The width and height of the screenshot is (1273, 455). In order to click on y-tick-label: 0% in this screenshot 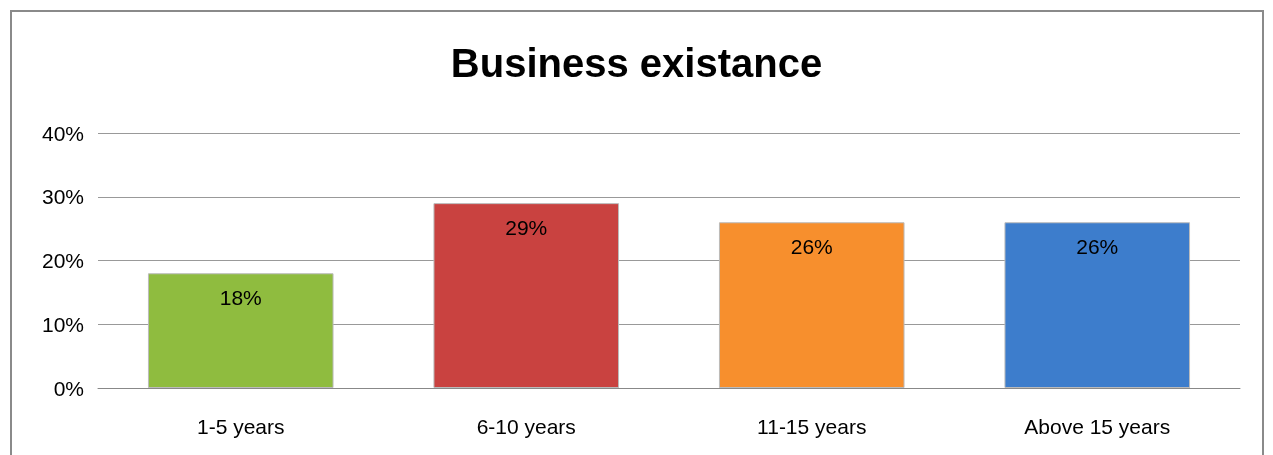, I will do `click(68, 388)`.